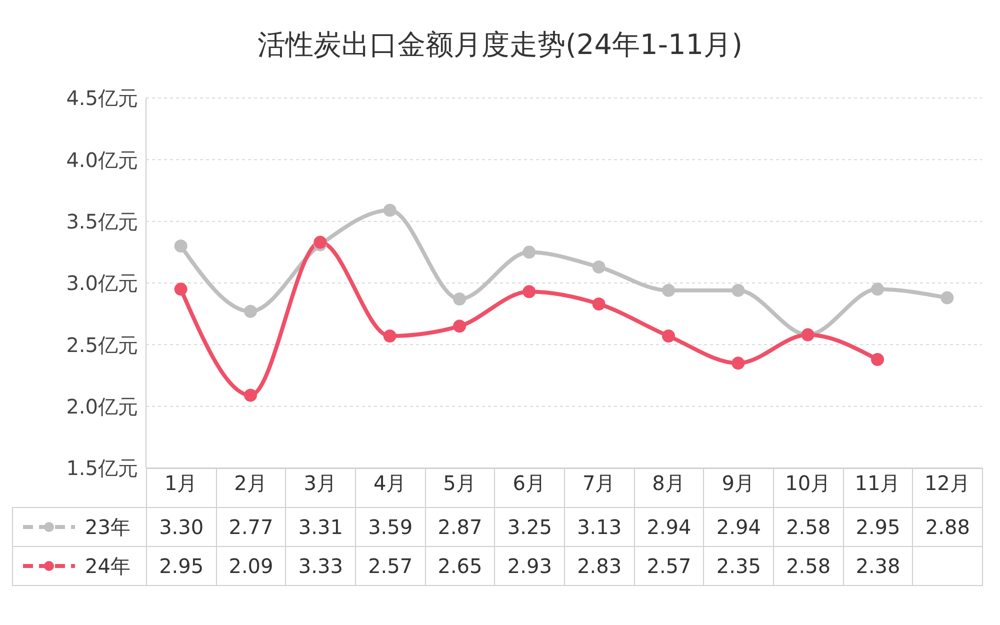  Describe the element at coordinates (181, 483) in the screenshot. I see `x-tick-label: 1月` at that location.